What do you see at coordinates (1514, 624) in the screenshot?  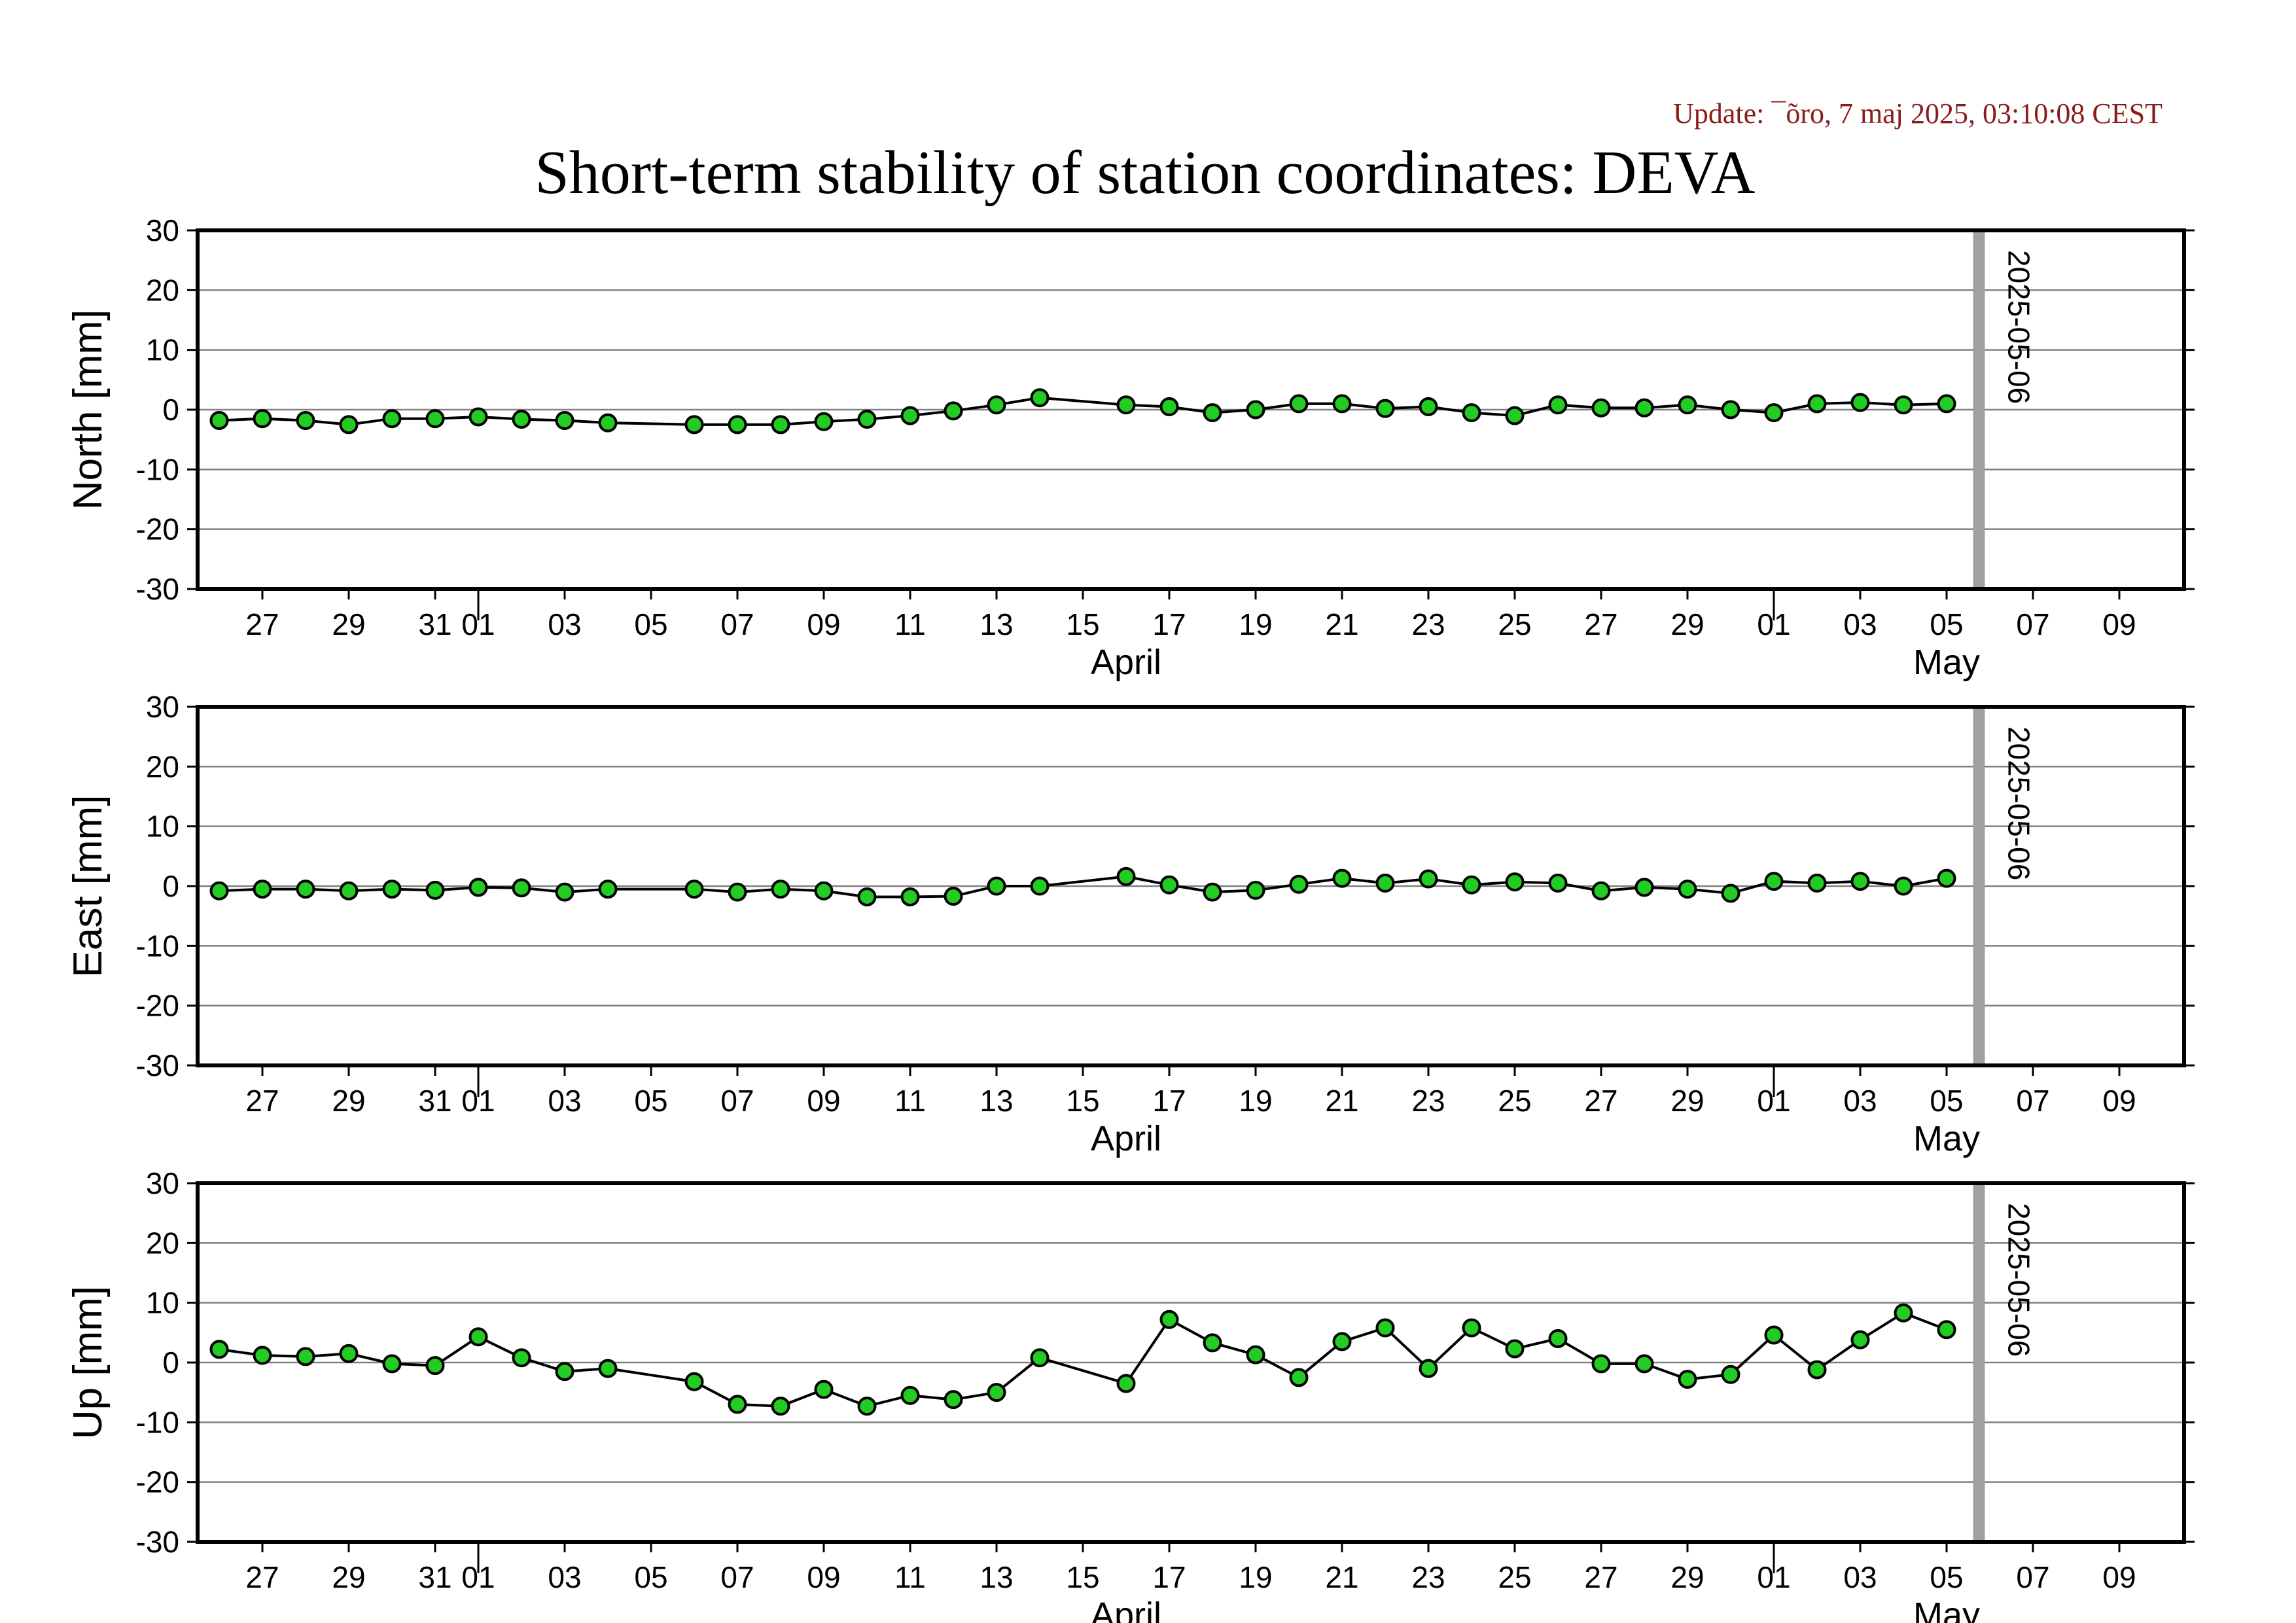 I see `x-tick-label: 25` at bounding box center [1514, 624].